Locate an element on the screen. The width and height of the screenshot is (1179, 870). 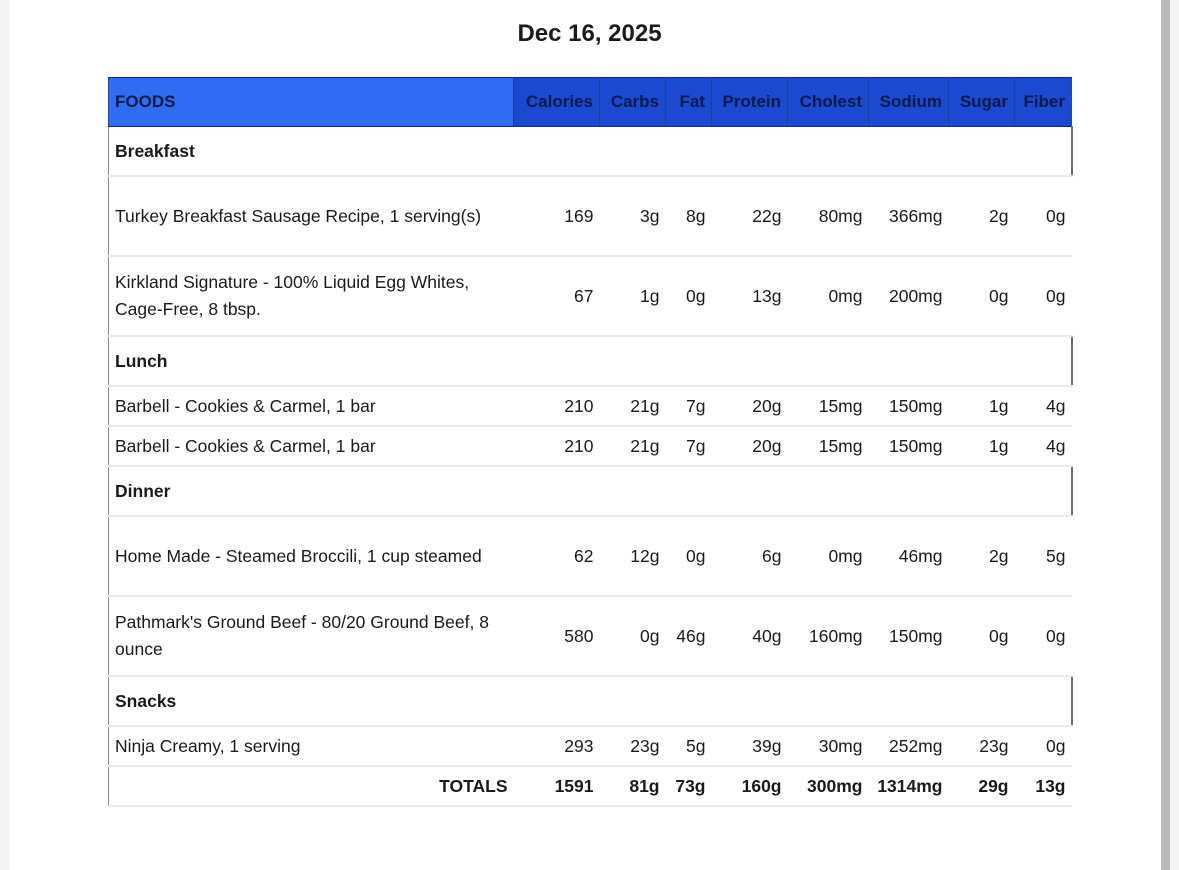
fat-cell: 0g is located at coordinates (688, 556).